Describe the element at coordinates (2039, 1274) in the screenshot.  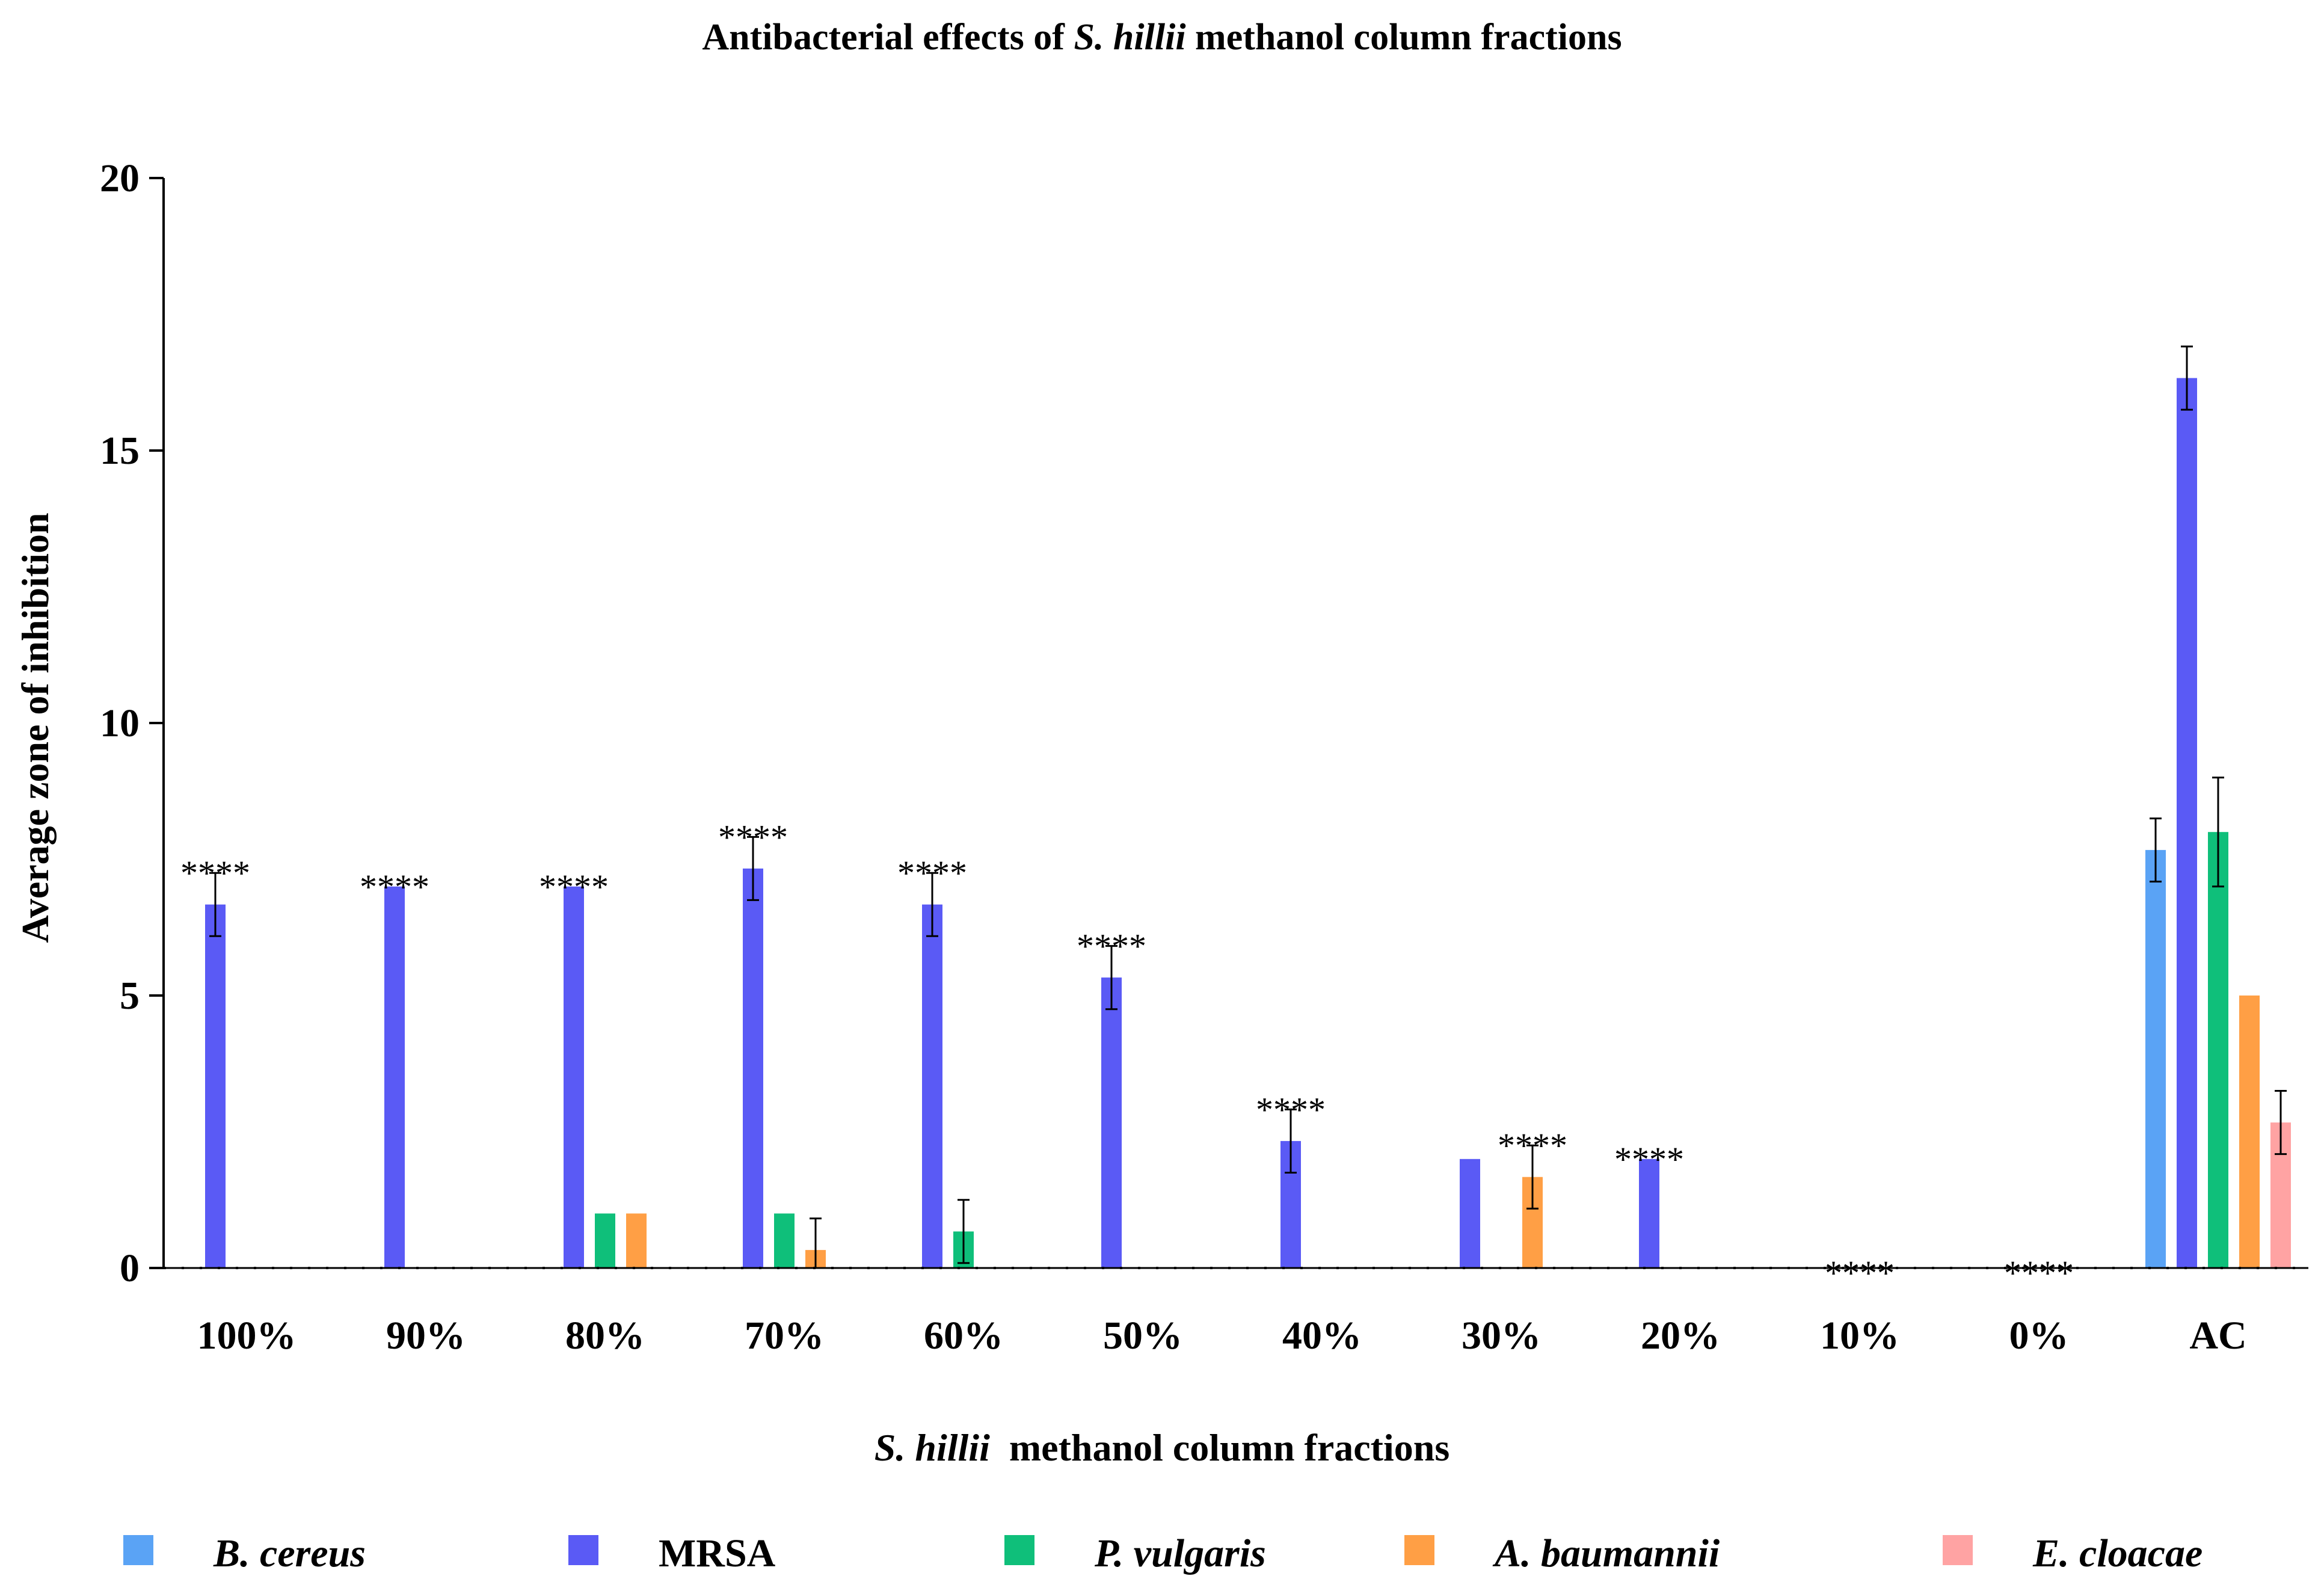
I see `significance-label-0pct: ****` at that location.